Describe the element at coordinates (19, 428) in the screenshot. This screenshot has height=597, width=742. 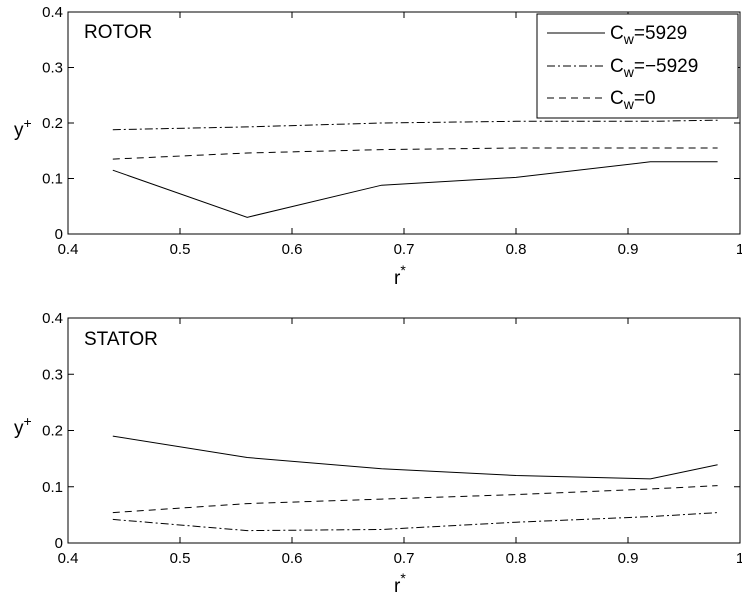
I see `stator-y-axis-label-base: y` at that location.